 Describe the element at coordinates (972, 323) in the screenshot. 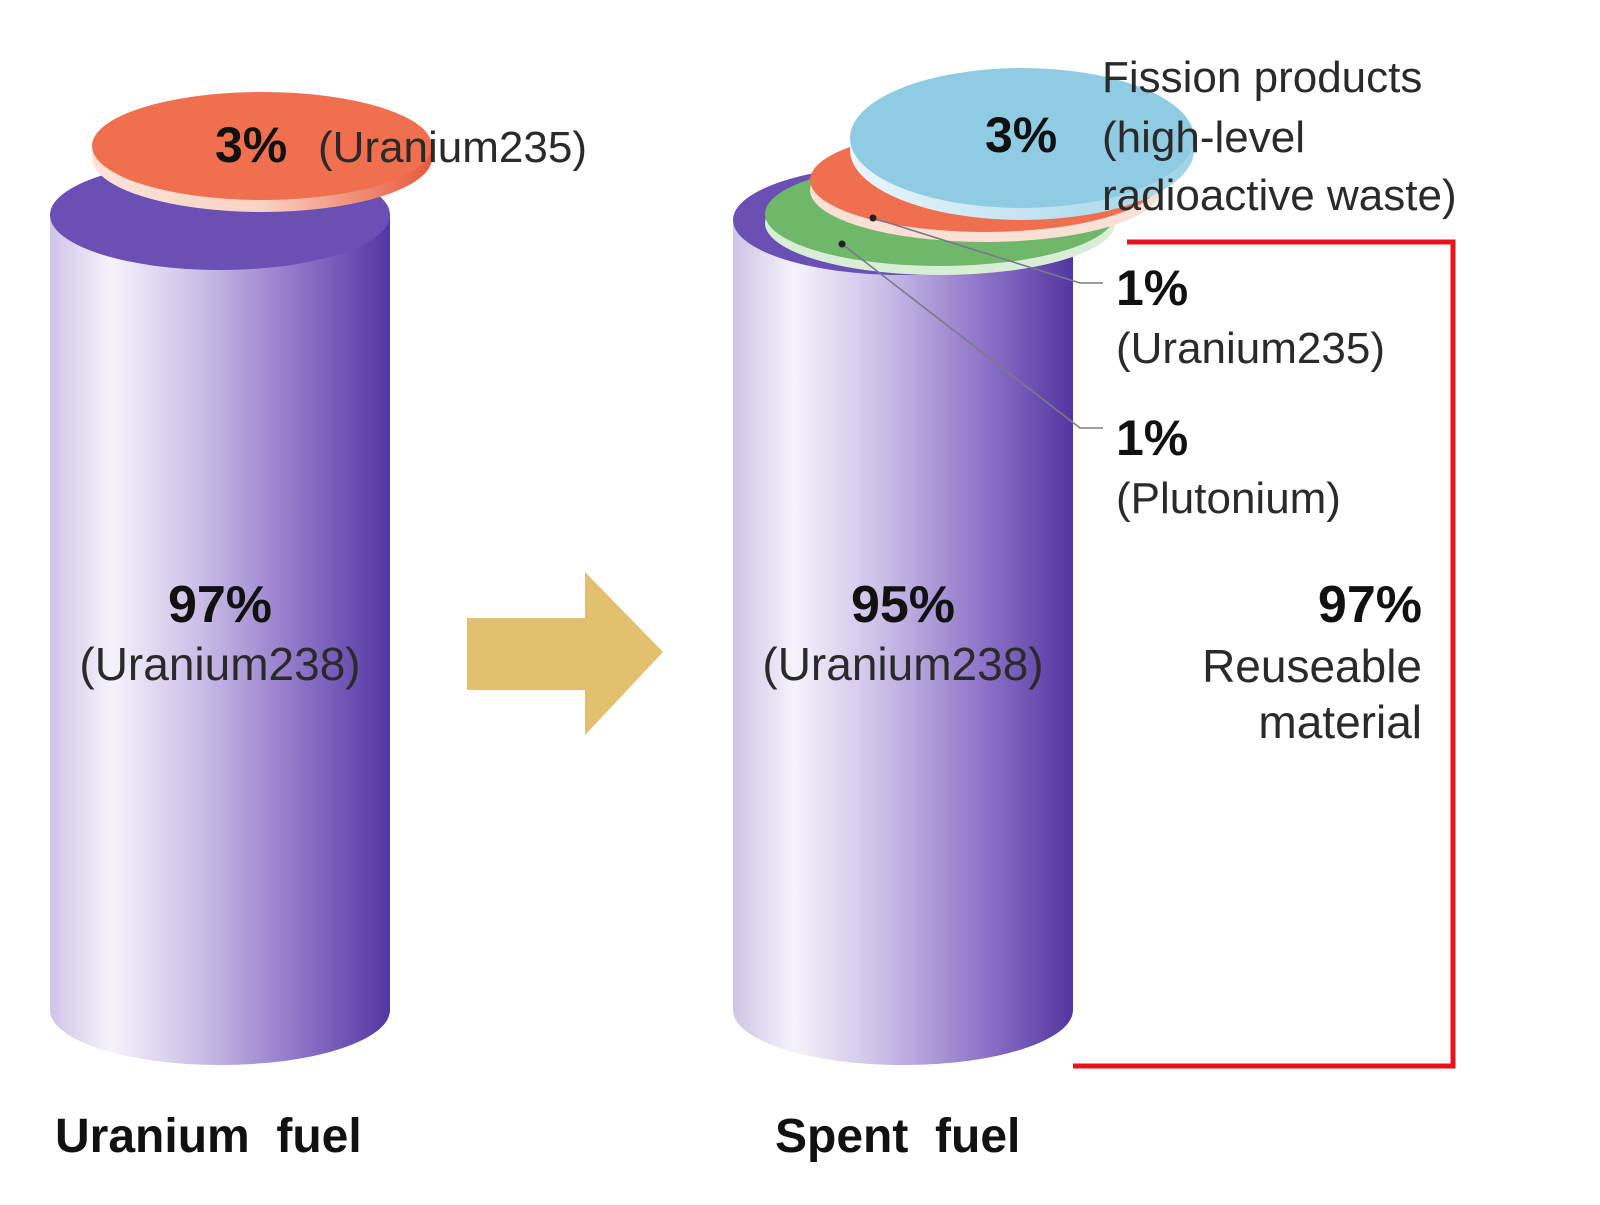

I see `leader-lines` at that location.